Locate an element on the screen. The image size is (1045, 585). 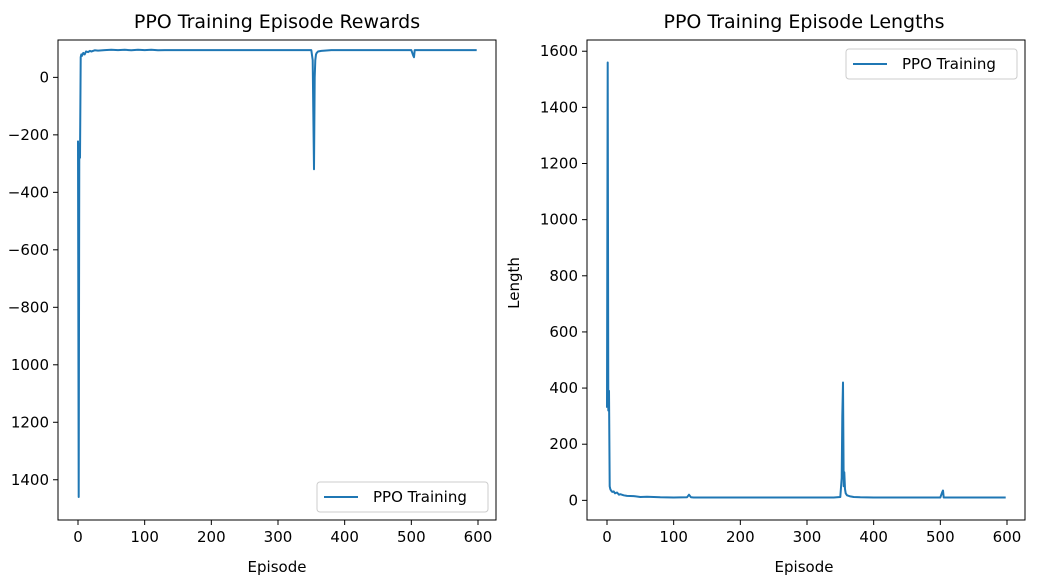
lengths-y-tick-label: 1600 is located at coordinates (559, 51).